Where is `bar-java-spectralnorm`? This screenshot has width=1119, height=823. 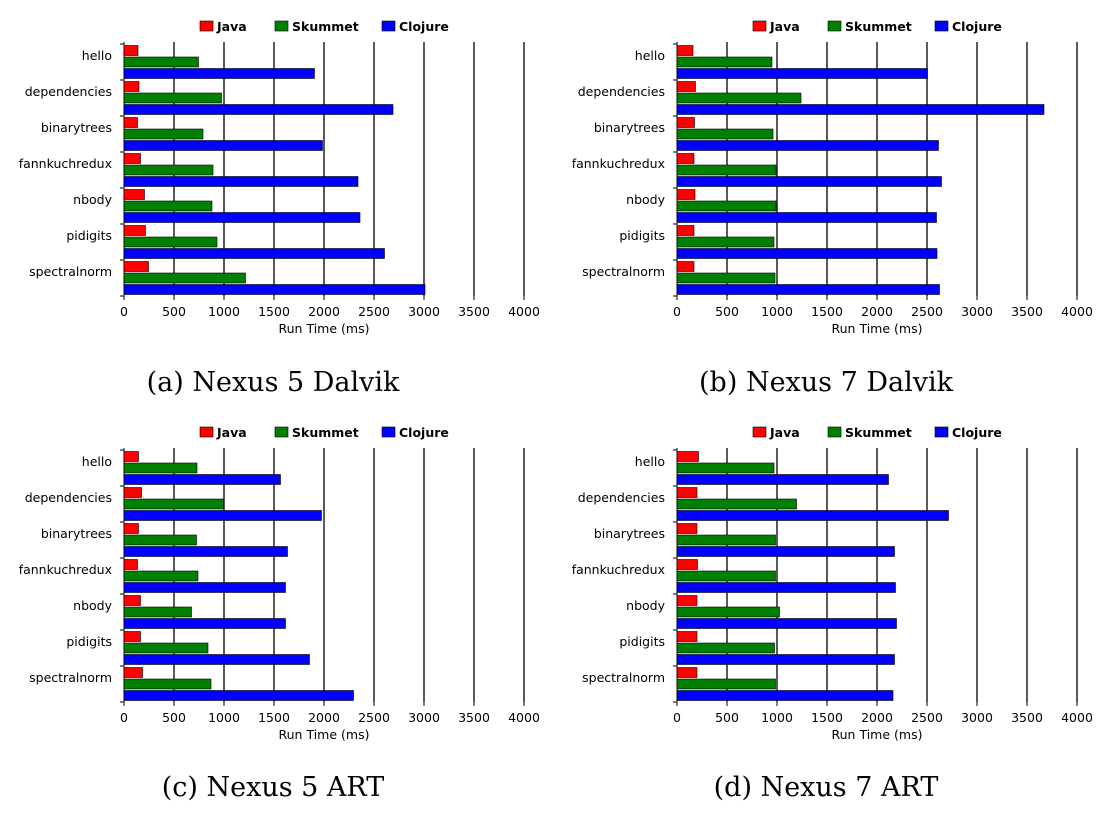 bar-java-spectralnorm is located at coordinates (687, 672).